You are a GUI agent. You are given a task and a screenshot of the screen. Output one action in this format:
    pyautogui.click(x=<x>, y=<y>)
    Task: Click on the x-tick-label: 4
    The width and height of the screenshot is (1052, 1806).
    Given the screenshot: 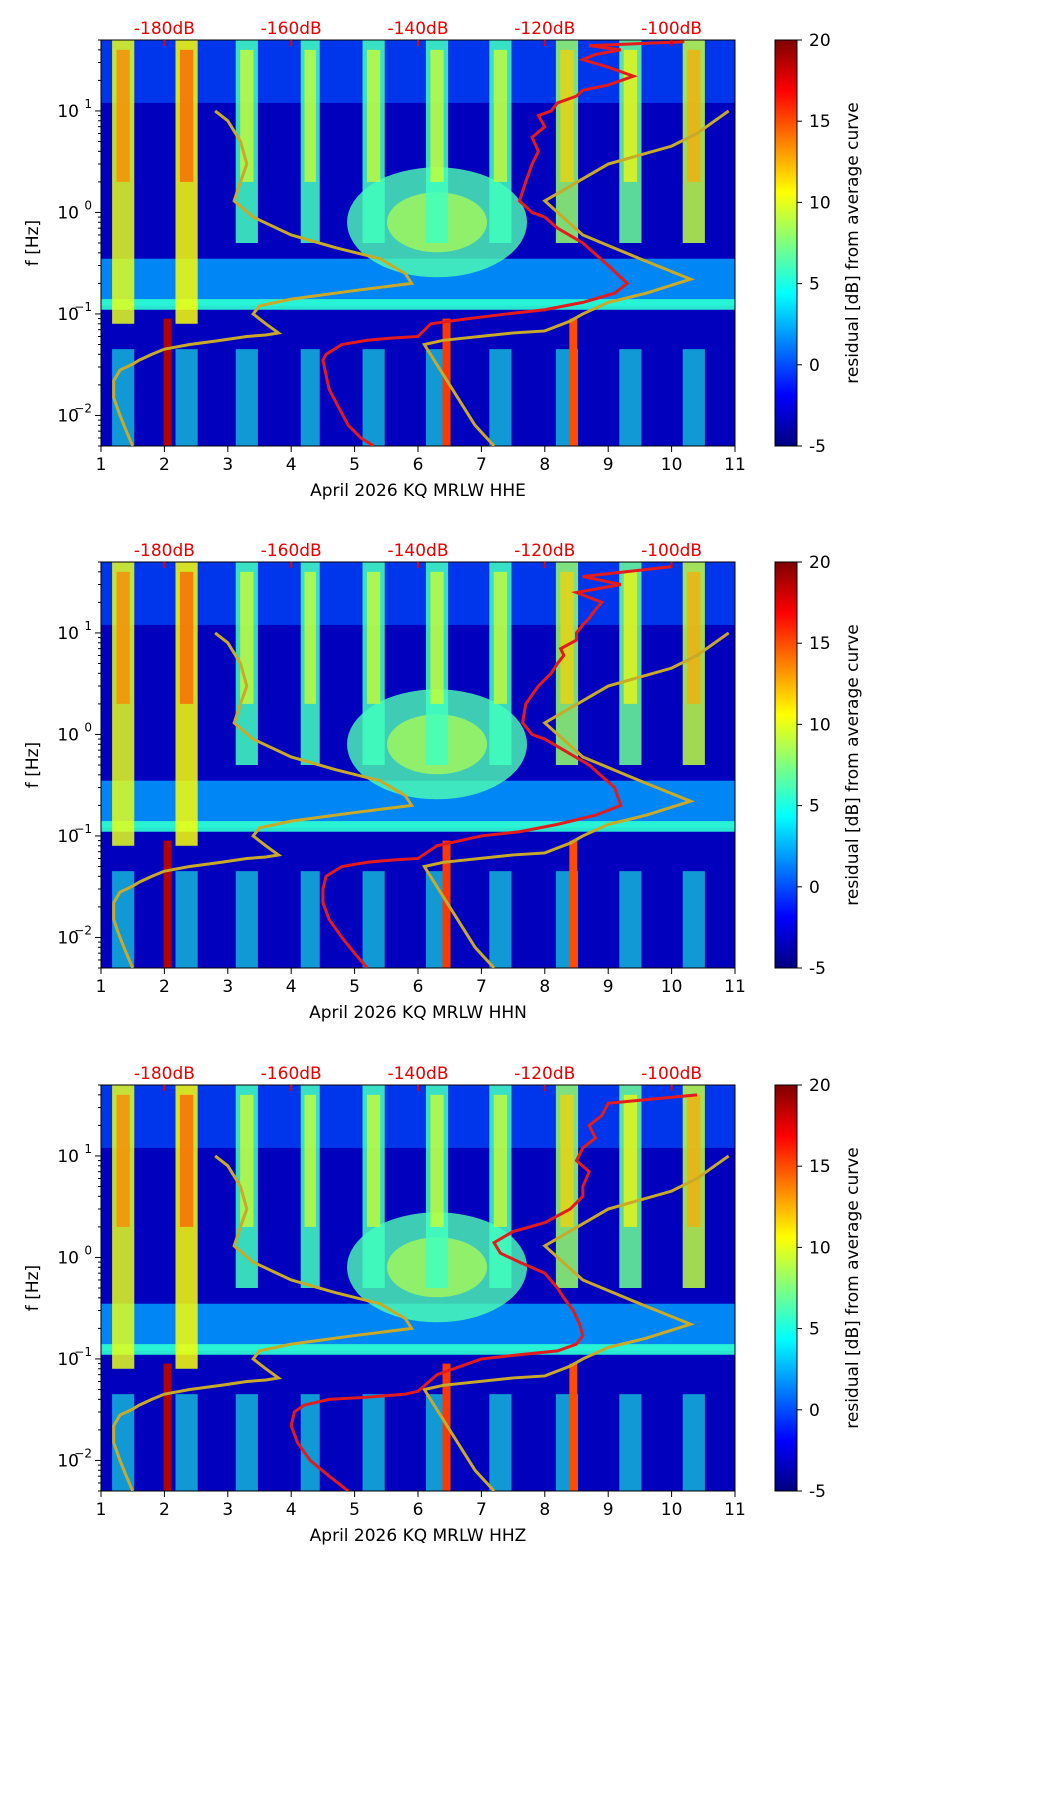 What is the action you would take?
    pyautogui.click(x=291, y=1510)
    